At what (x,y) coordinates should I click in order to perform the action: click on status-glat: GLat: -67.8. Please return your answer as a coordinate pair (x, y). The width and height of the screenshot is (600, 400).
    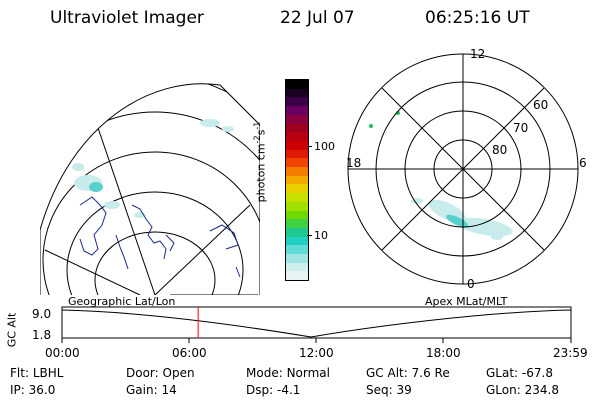
    Looking at the image, I should click on (519, 373).